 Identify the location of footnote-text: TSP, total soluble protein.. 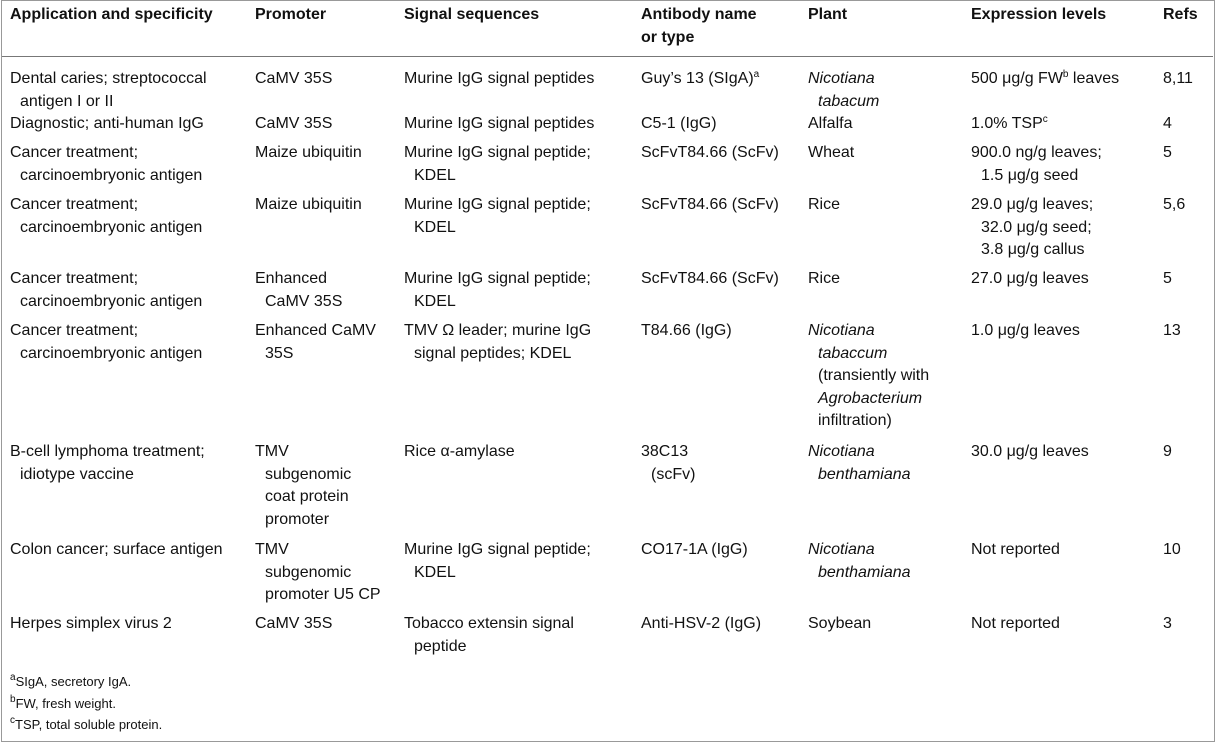
(89, 724).